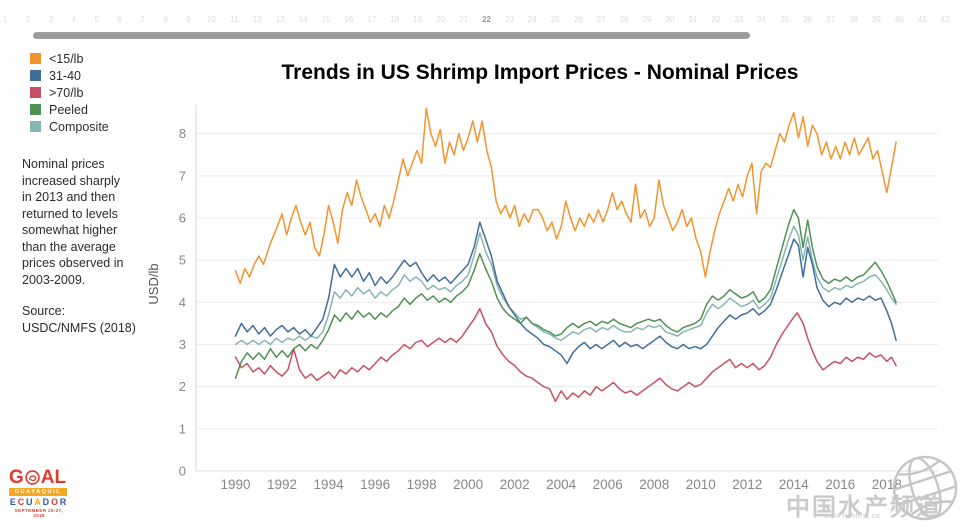 This screenshot has width=960, height=529. I want to click on page-number: 35, so click(785, 19).